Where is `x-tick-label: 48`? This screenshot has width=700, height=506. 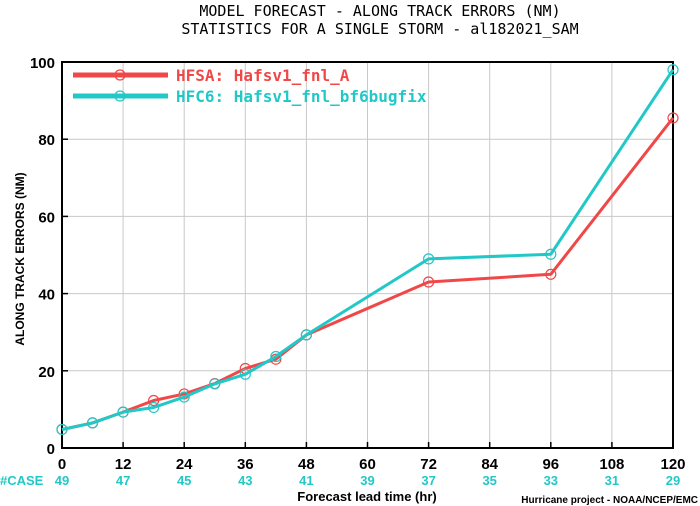
x-tick-label: 48 is located at coordinates (306, 464).